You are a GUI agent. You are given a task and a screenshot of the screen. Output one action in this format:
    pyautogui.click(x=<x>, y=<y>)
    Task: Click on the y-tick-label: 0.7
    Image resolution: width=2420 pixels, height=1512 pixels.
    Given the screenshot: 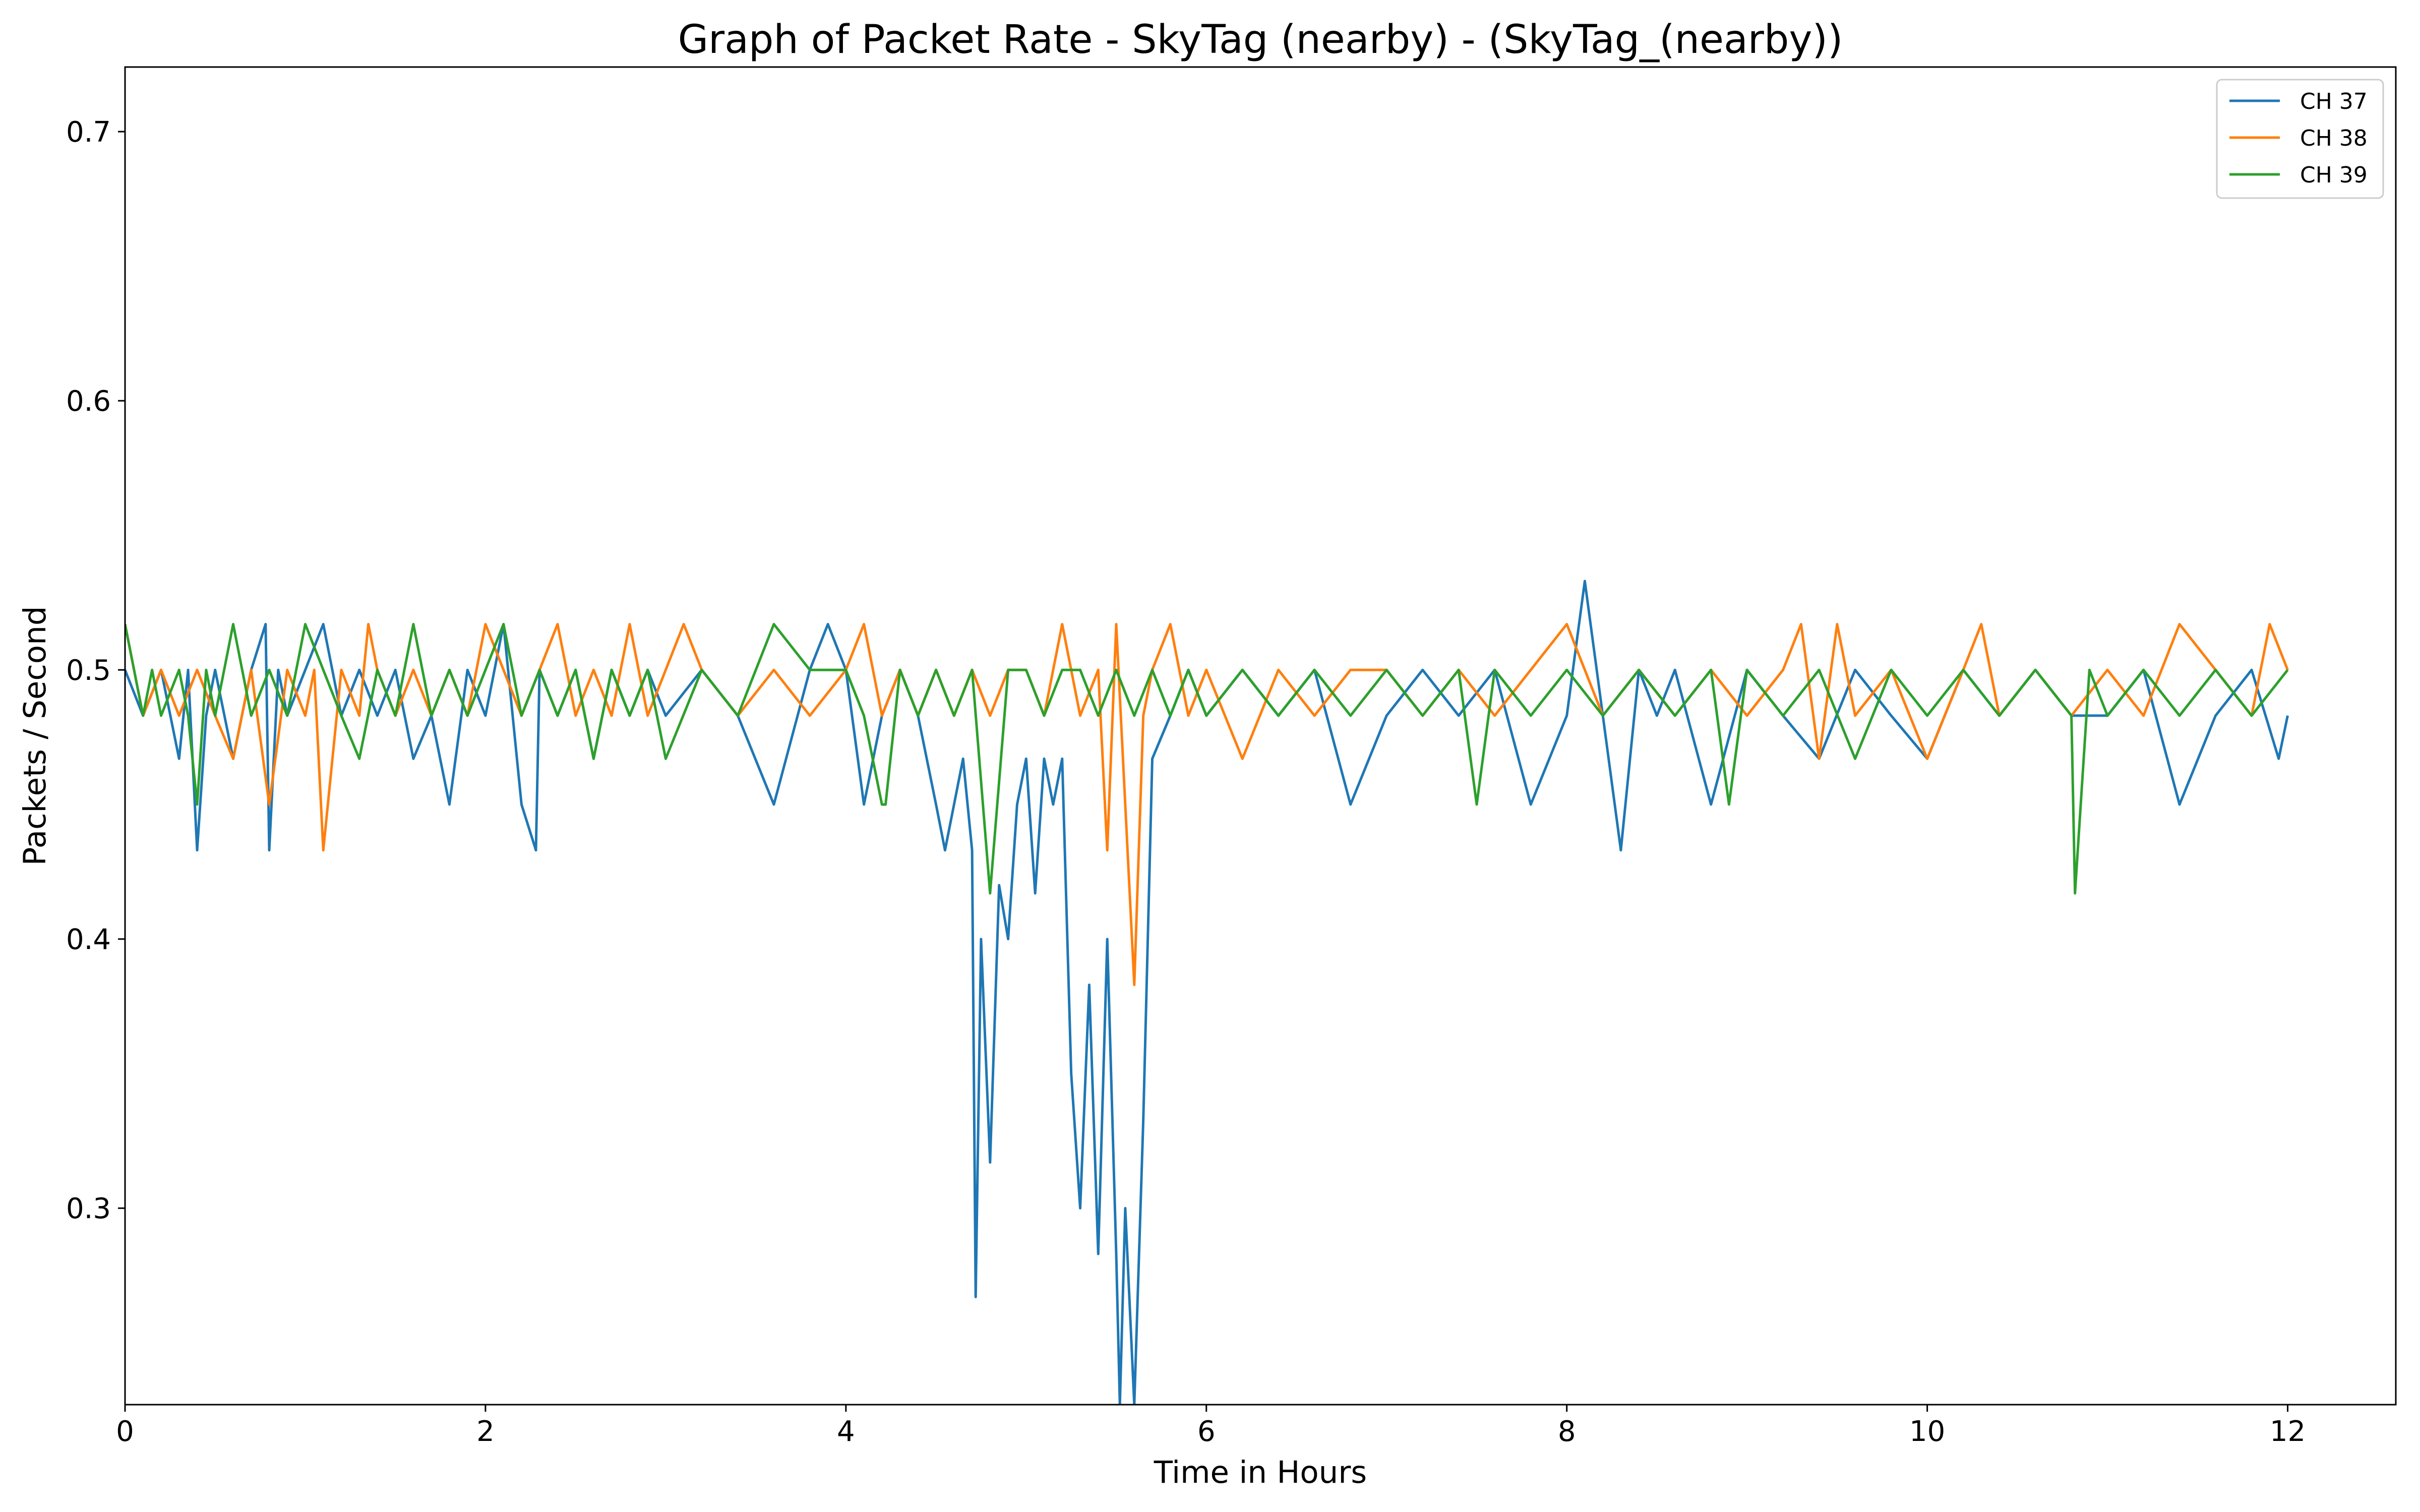 What is the action you would take?
    pyautogui.click(x=88, y=132)
    